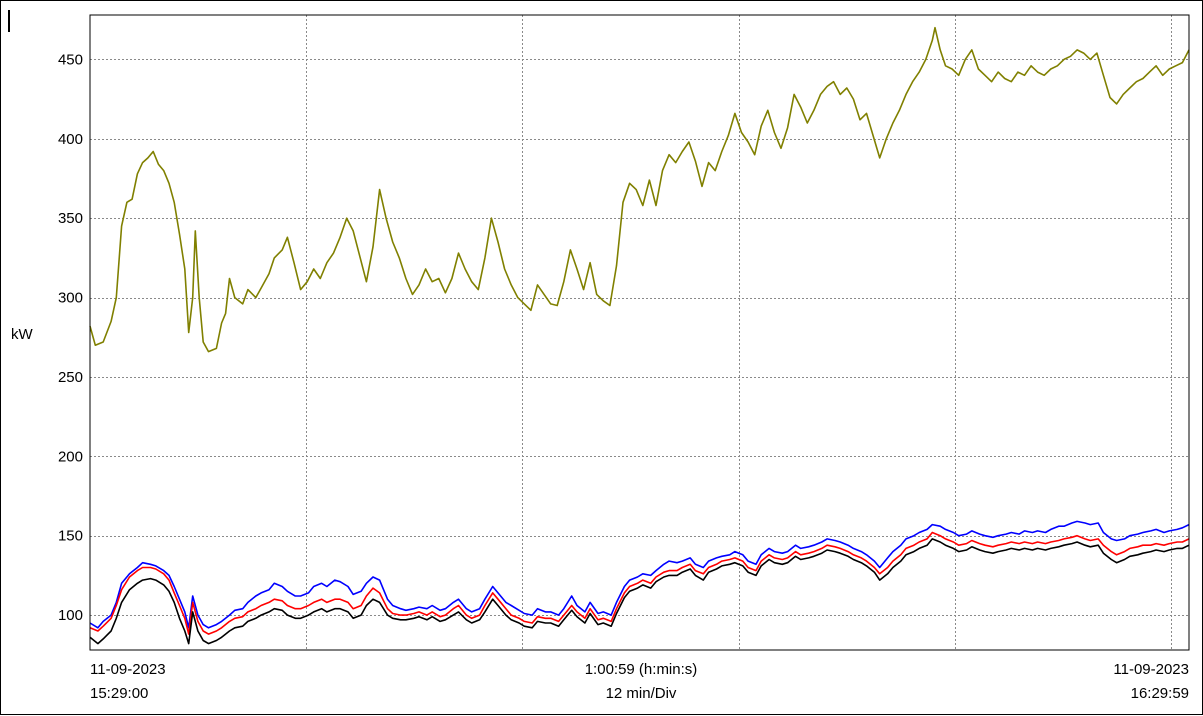 Image resolution: width=1203 pixels, height=716 pixels. What do you see at coordinates (70, 377) in the screenshot?
I see `y-tick-label: 250` at bounding box center [70, 377].